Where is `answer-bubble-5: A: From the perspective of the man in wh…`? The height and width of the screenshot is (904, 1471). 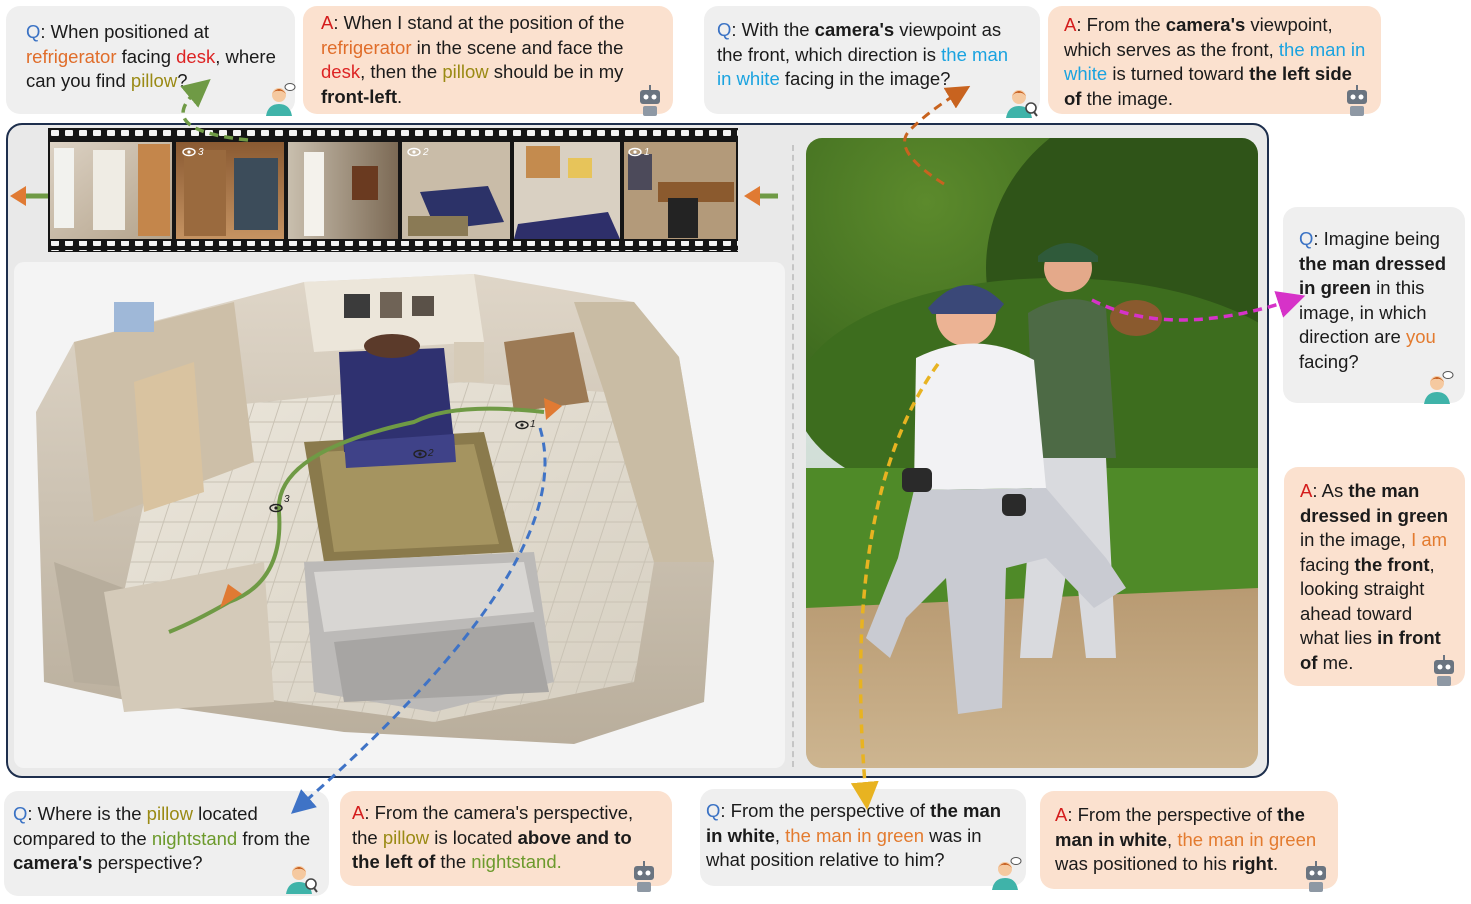 answer-bubble-5: A: From the perspective of the man in wh… is located at coordinates (1189, 840).